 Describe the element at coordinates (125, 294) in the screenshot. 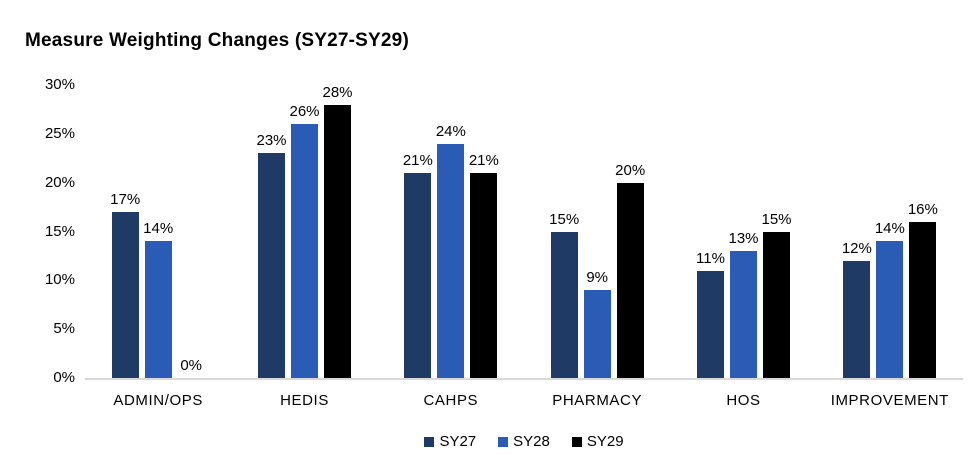

I see `bar-sy27-admin-ops` at that location.